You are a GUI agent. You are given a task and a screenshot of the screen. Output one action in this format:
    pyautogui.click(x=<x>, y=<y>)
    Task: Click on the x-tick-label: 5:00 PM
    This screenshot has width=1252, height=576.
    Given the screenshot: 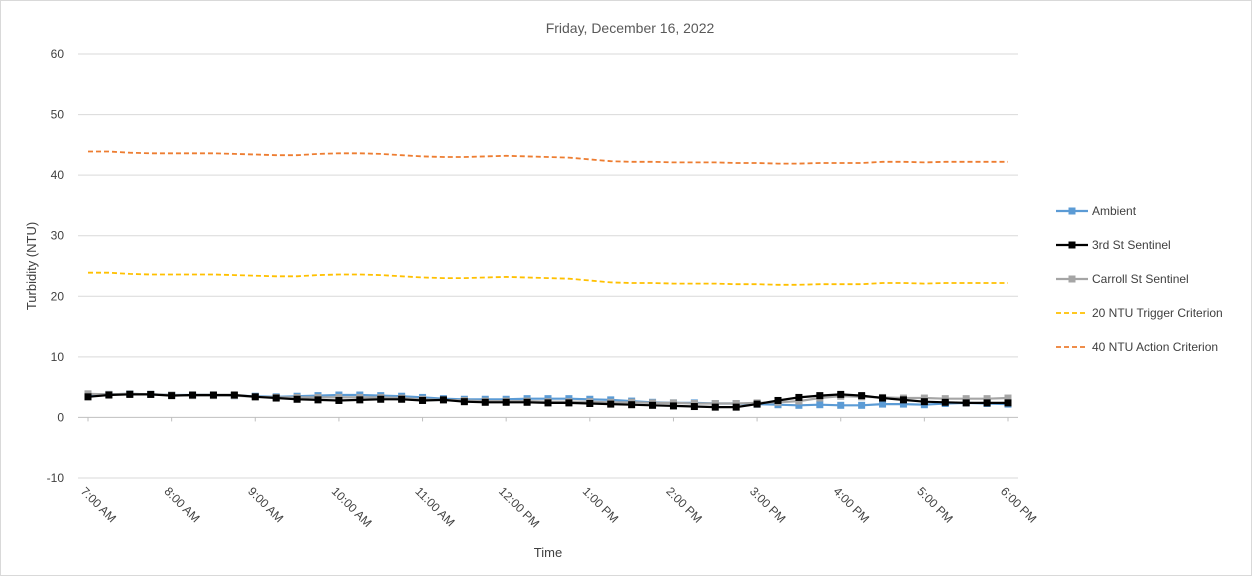 What is the action you would take?
    pyautogui.click(x=935, y=505)
    